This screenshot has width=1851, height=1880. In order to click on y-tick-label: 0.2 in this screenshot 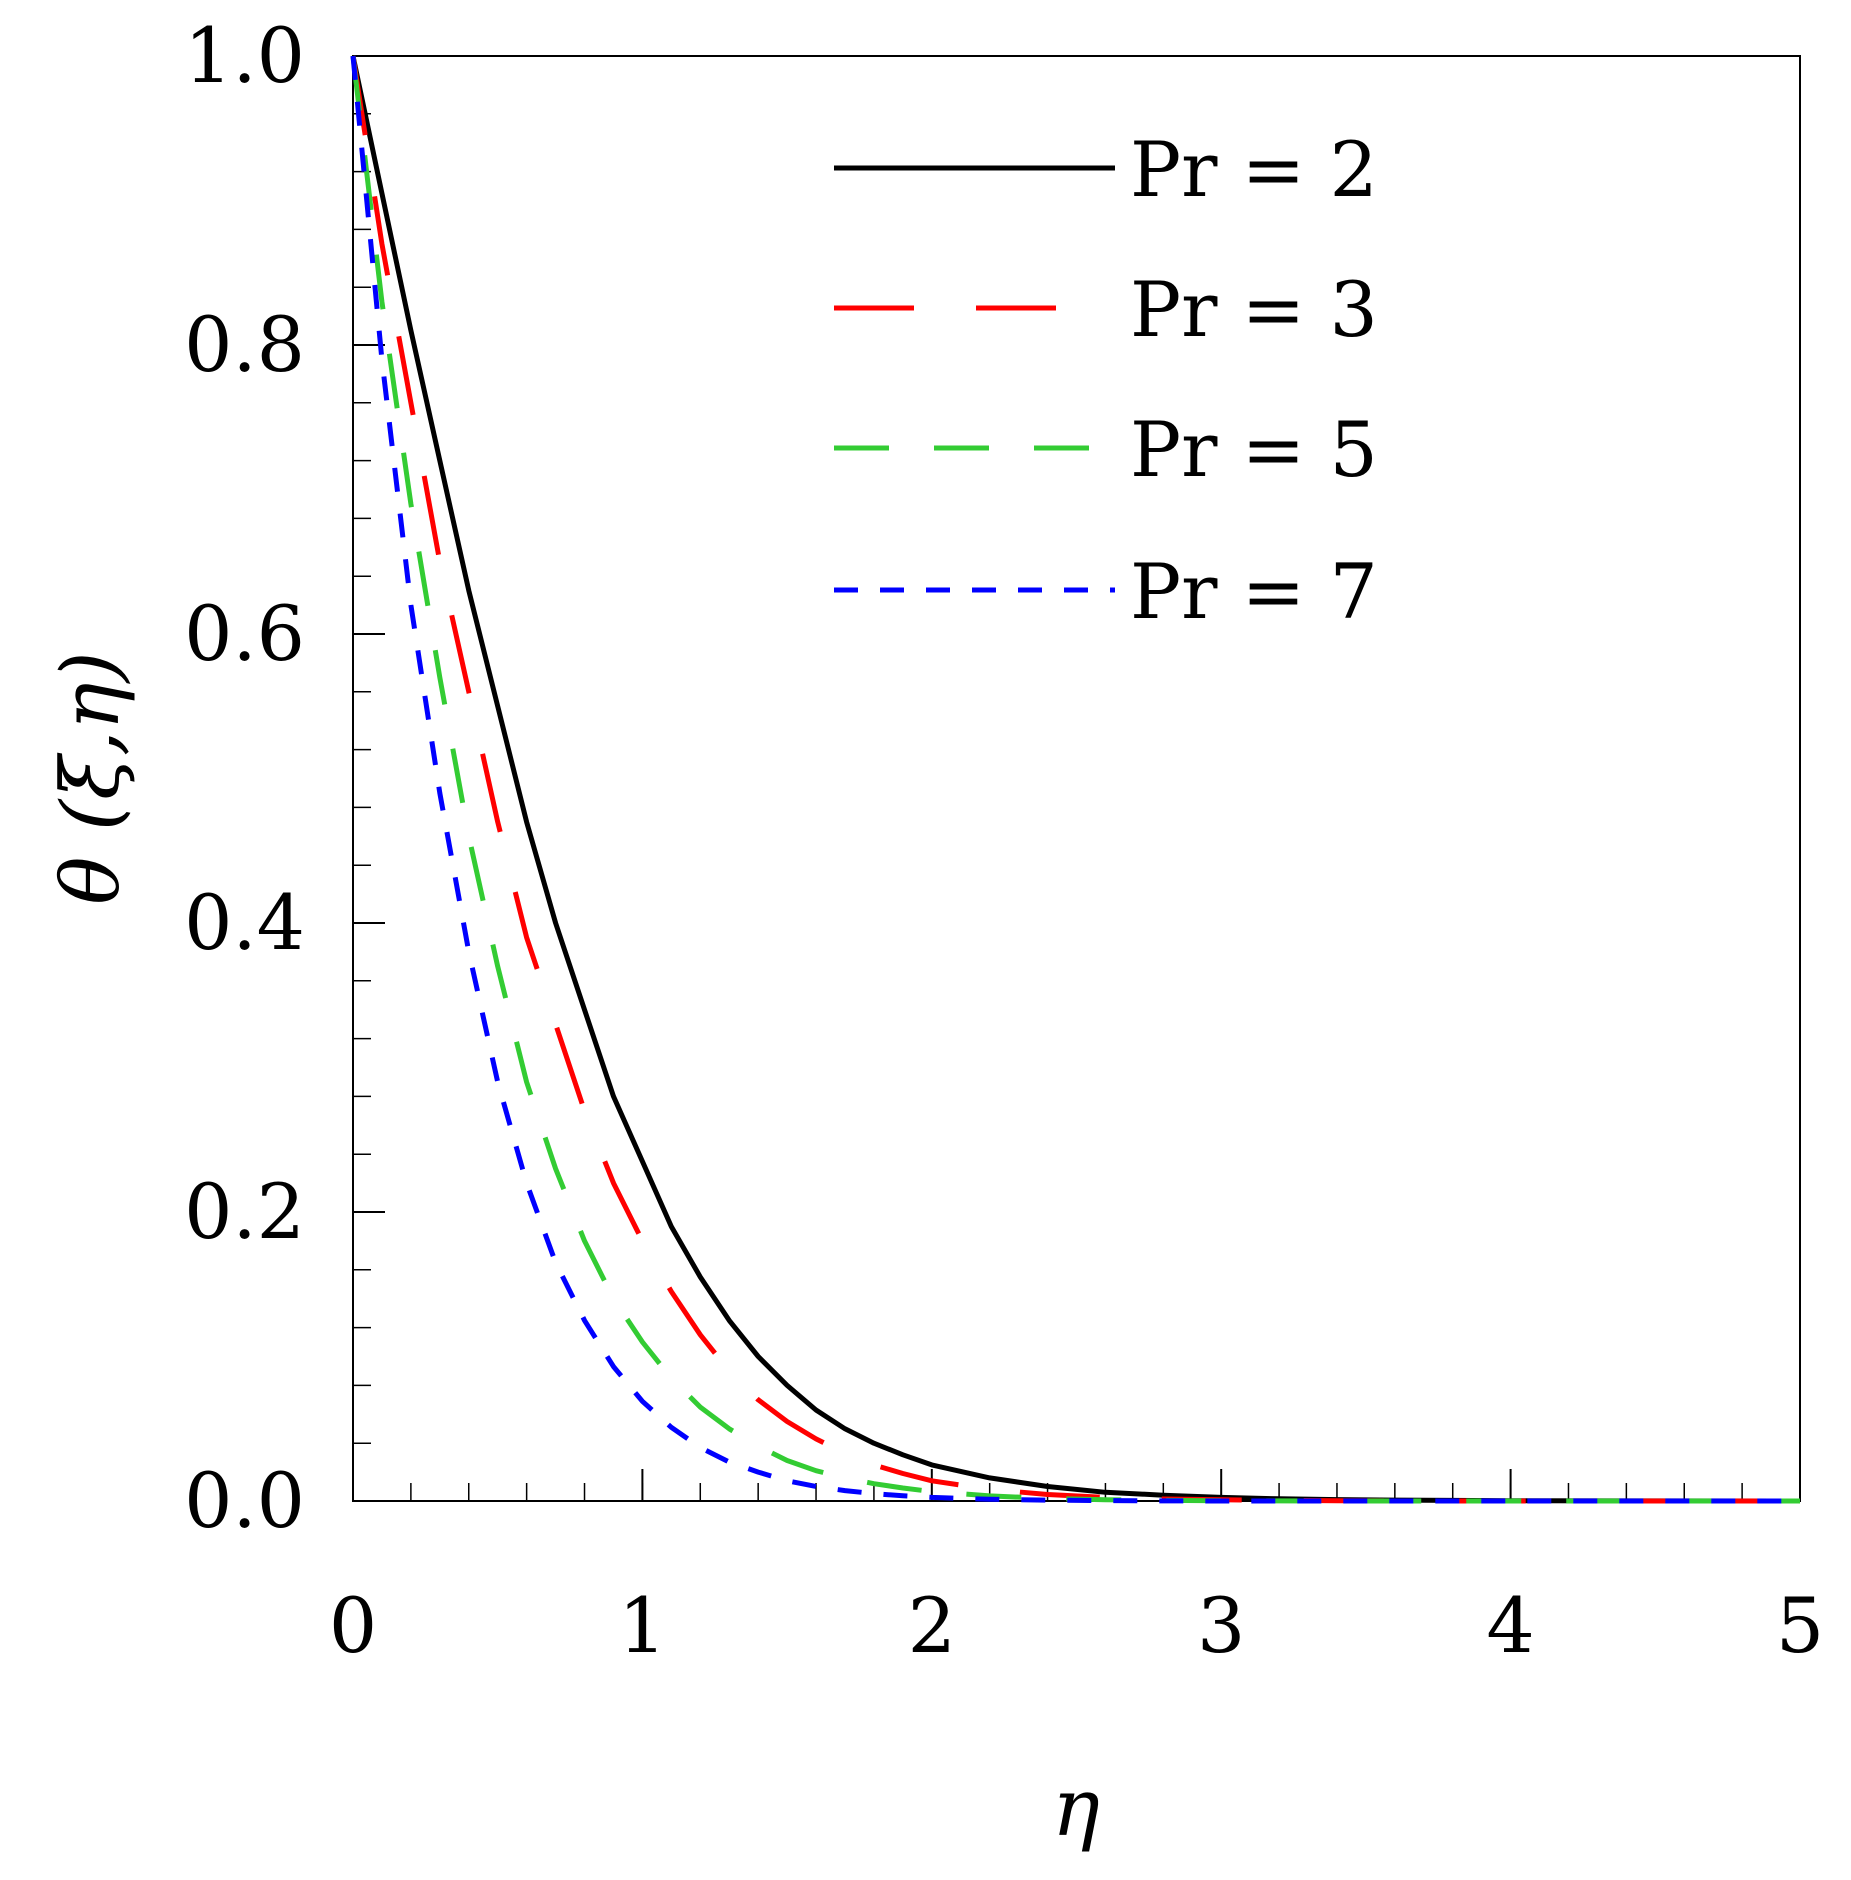, I will do `click(244, 1211)`.